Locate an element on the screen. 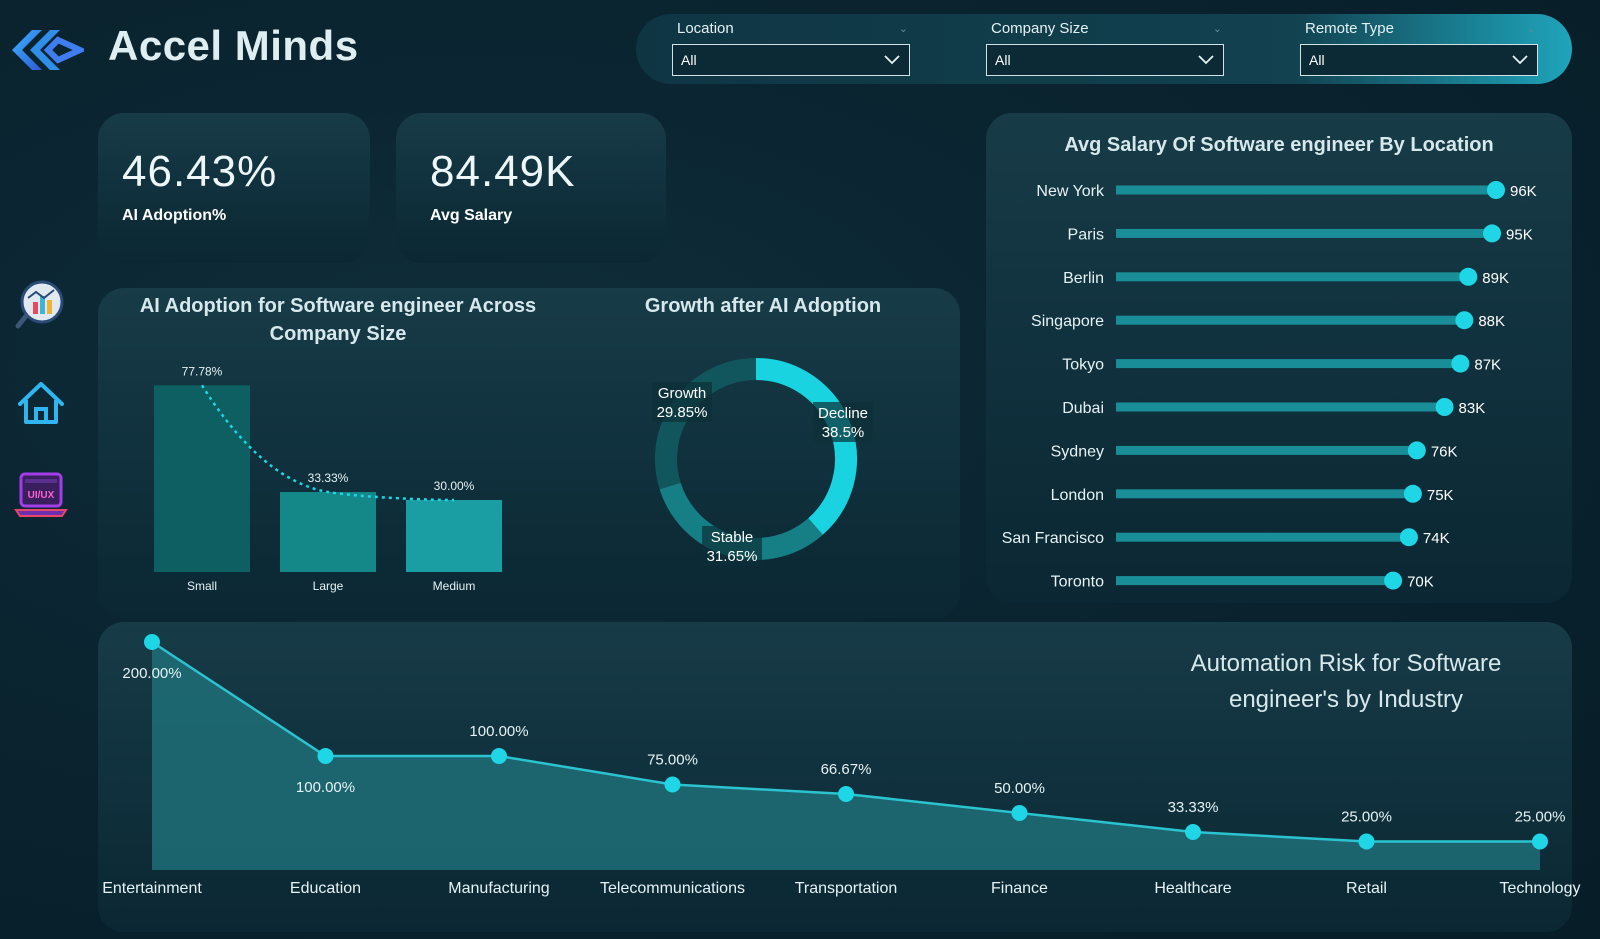 The image size is (1600, 939). location-value-label: 74K is located at coordinates (1436, 538).